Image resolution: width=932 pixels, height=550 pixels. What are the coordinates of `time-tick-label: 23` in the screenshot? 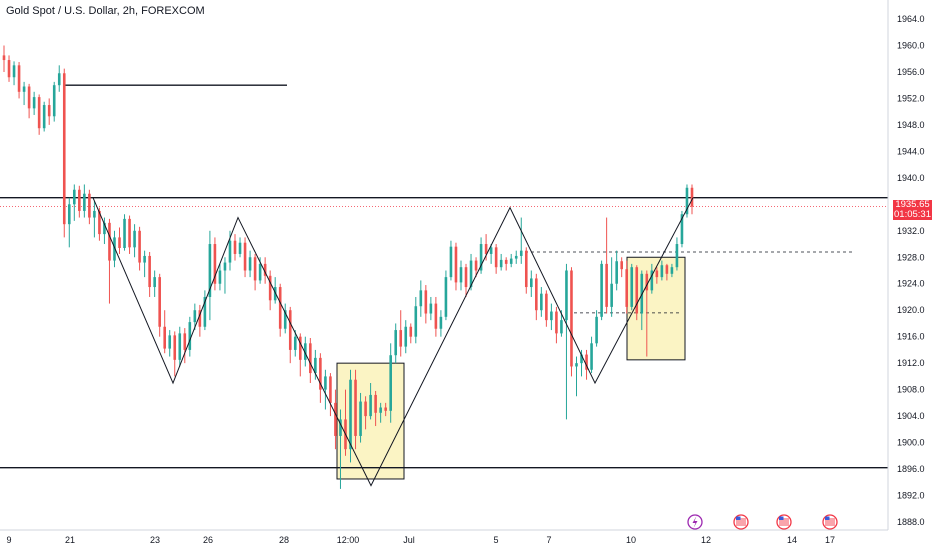 It's located at (155, 540).